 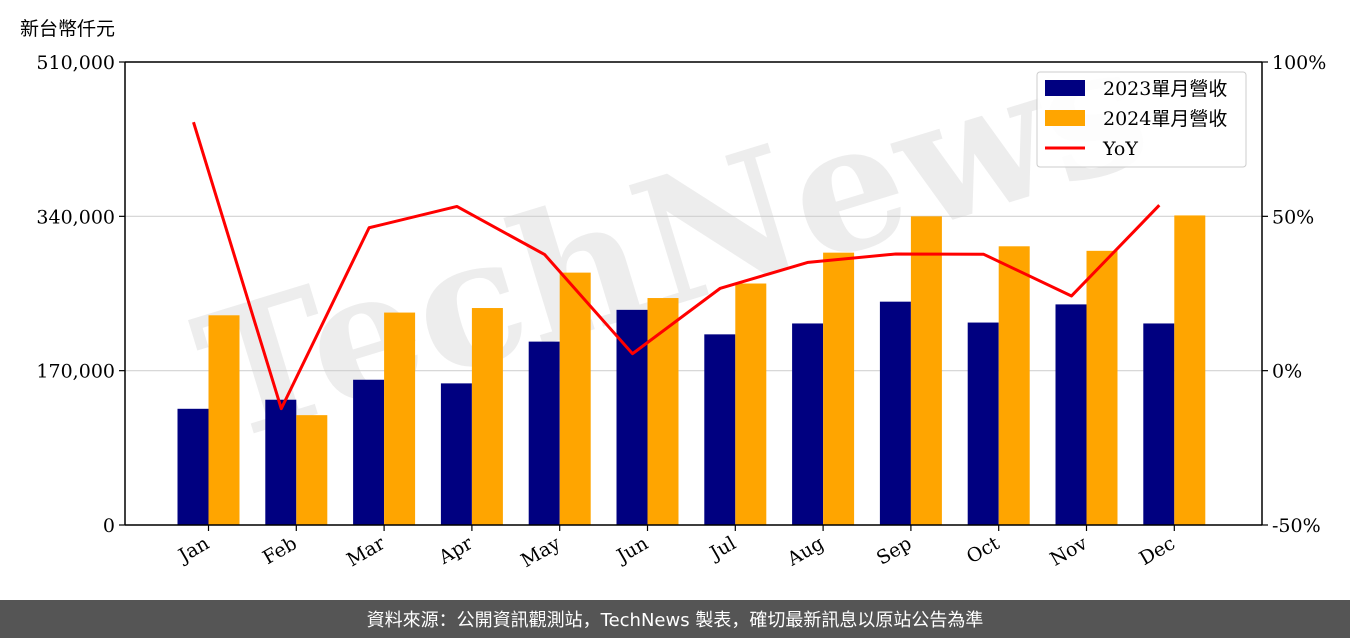 What do you see at coordinates (983, 550) in the screenshot?
I see `x-tick-label-oct: Oct` at bounding box center [983, 550].